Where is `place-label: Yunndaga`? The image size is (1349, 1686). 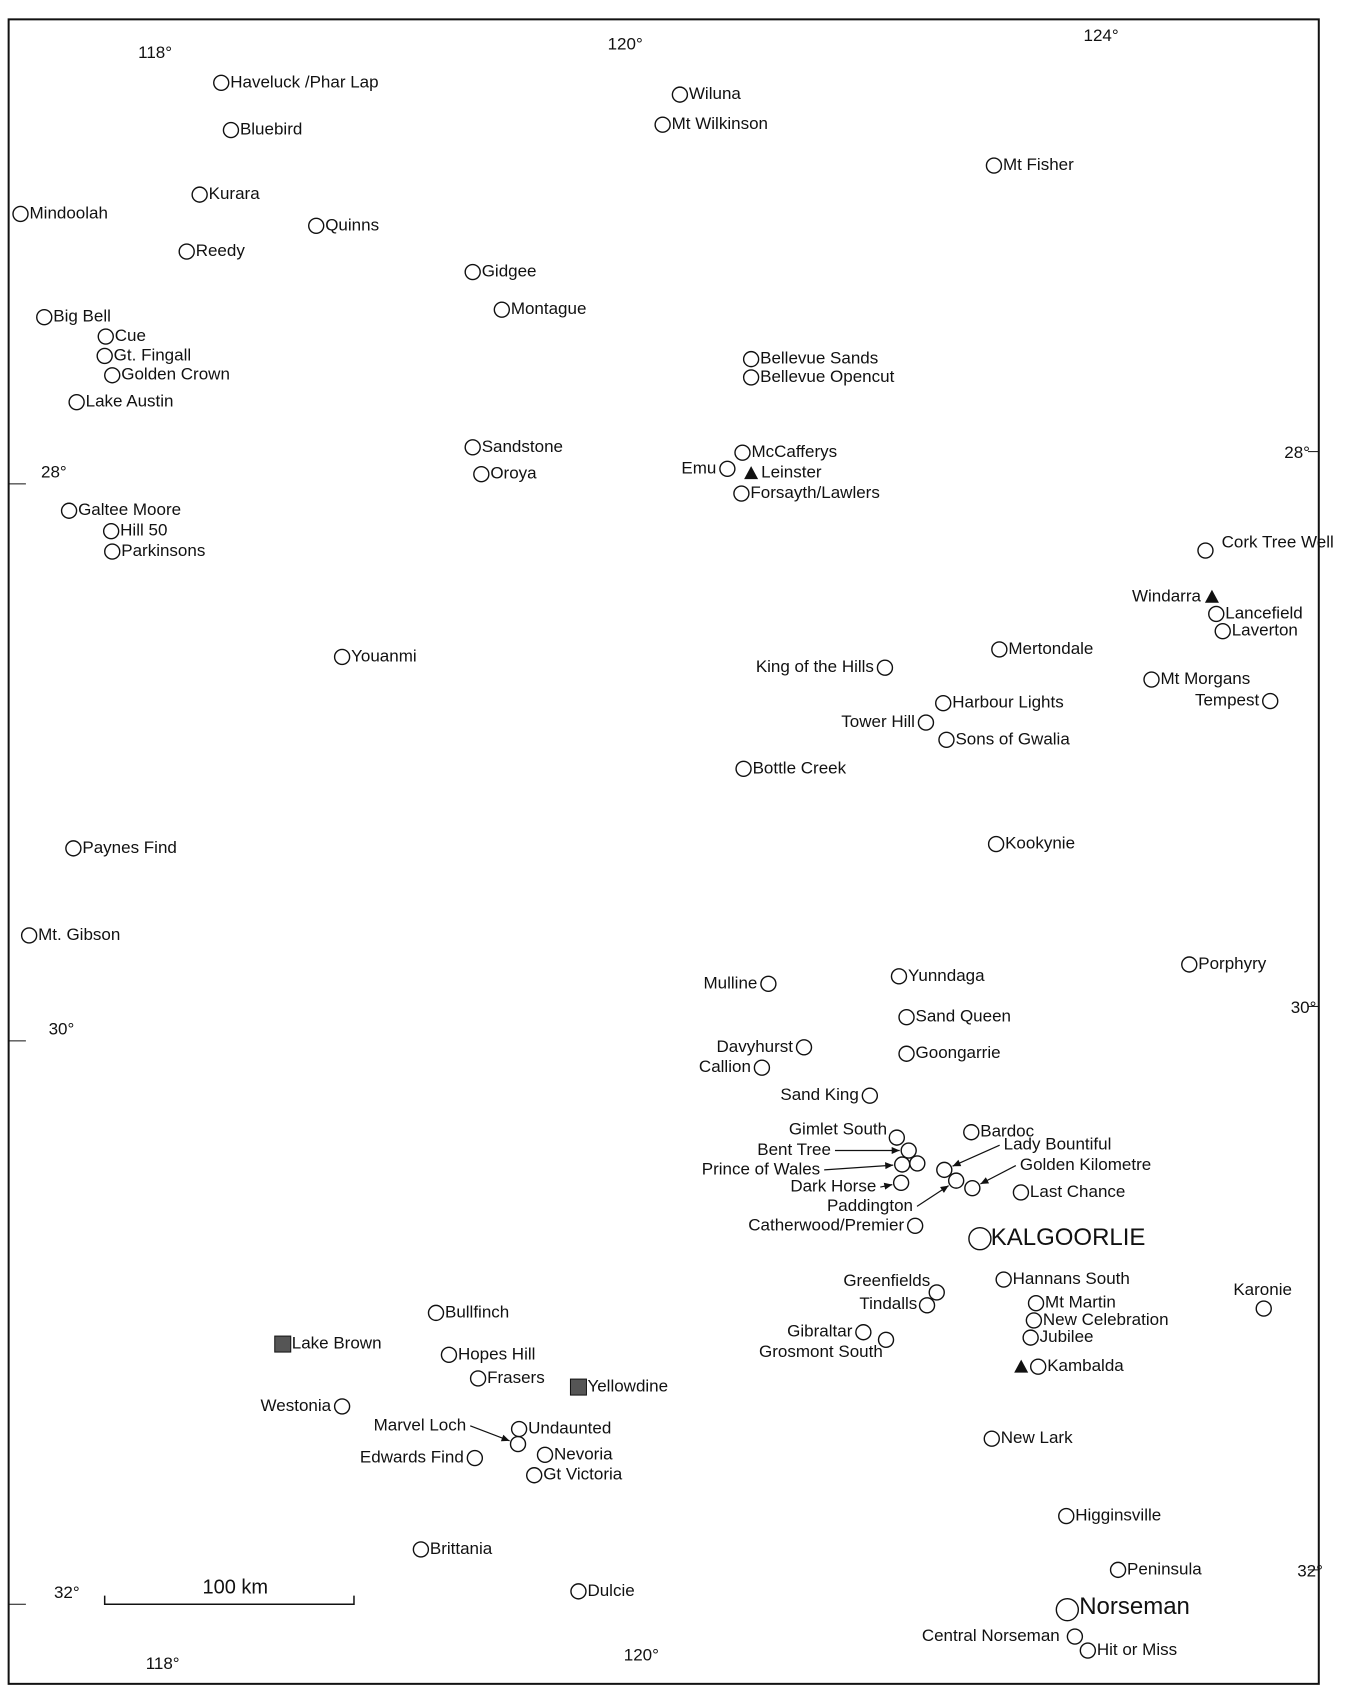 place-label: Yunndaga is located at coordinates (946, 975).